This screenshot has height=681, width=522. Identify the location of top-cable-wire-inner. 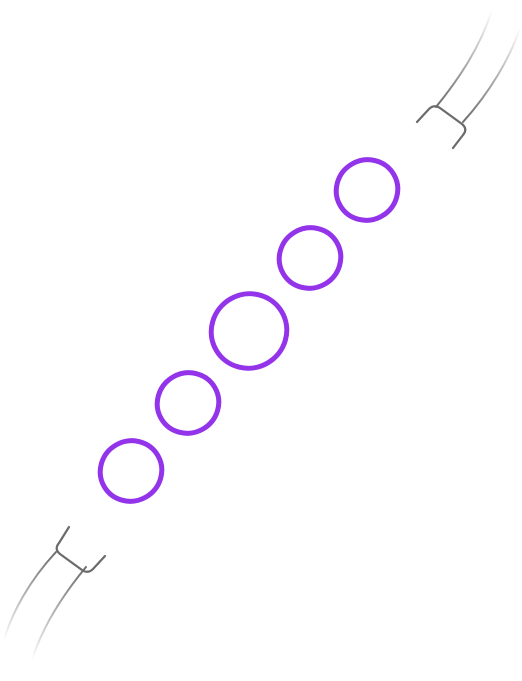
(464, 58).